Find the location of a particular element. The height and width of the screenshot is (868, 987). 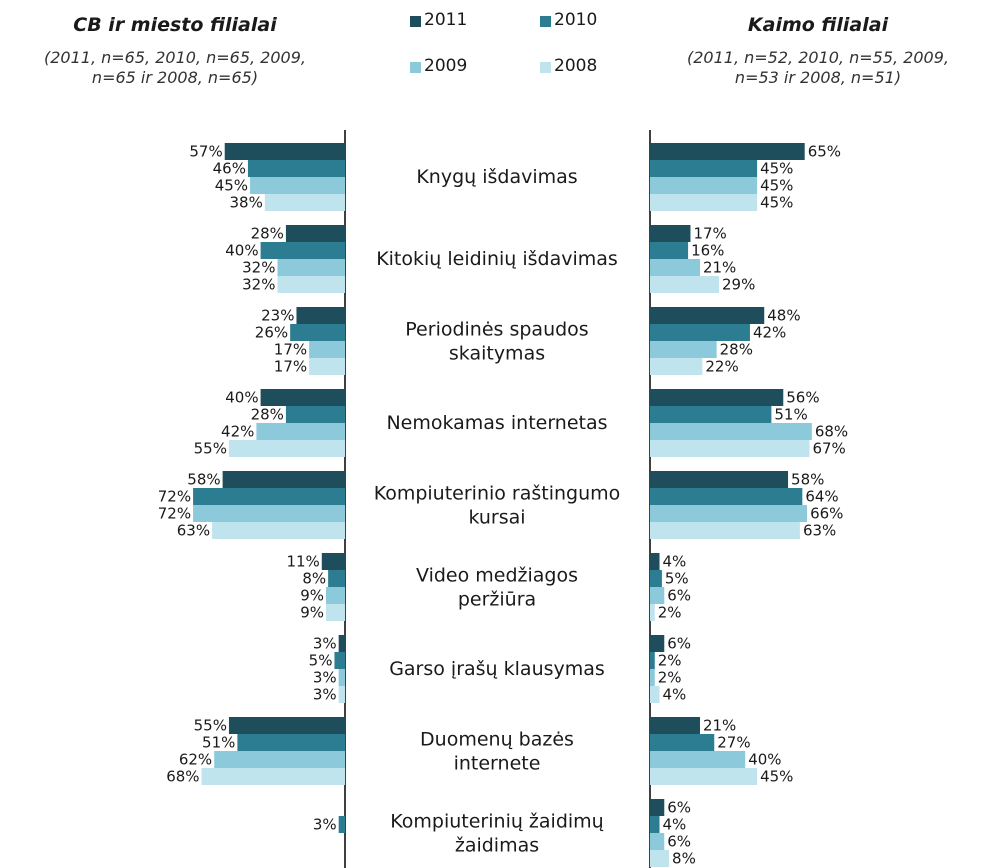

value-label: 42% is located at coordinates (238, 431).